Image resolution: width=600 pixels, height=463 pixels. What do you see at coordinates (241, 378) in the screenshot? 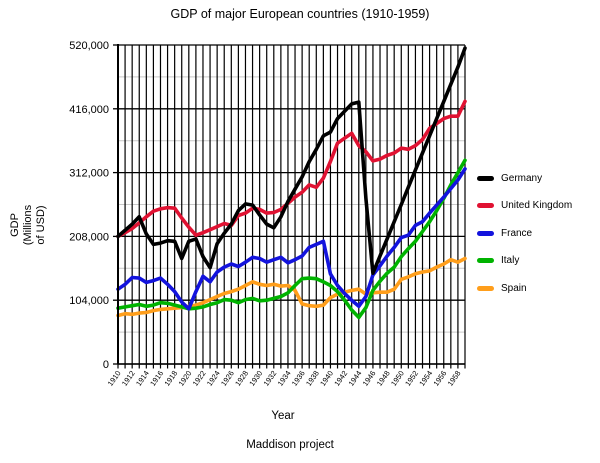
I see `x-tick-label: 1928` at bounding box center [241, 378].